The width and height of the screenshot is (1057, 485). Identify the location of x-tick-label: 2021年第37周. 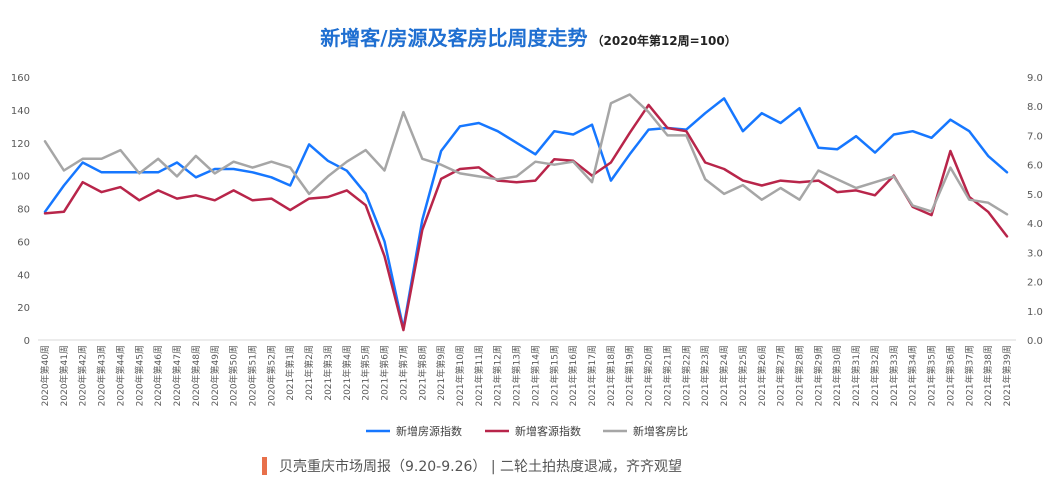
(969, 375).